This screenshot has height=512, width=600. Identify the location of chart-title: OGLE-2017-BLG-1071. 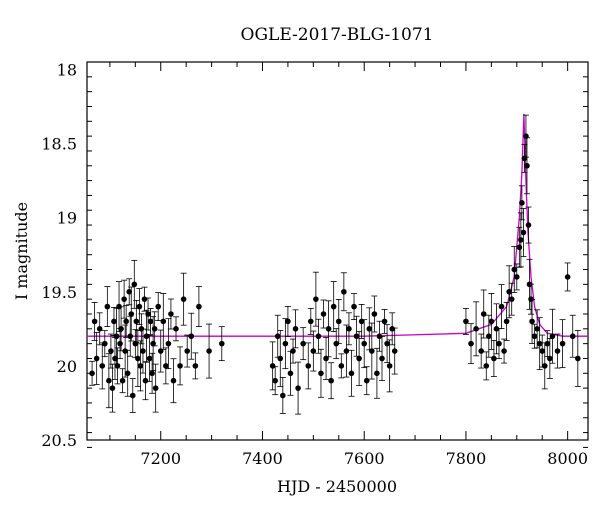
(337, 35).